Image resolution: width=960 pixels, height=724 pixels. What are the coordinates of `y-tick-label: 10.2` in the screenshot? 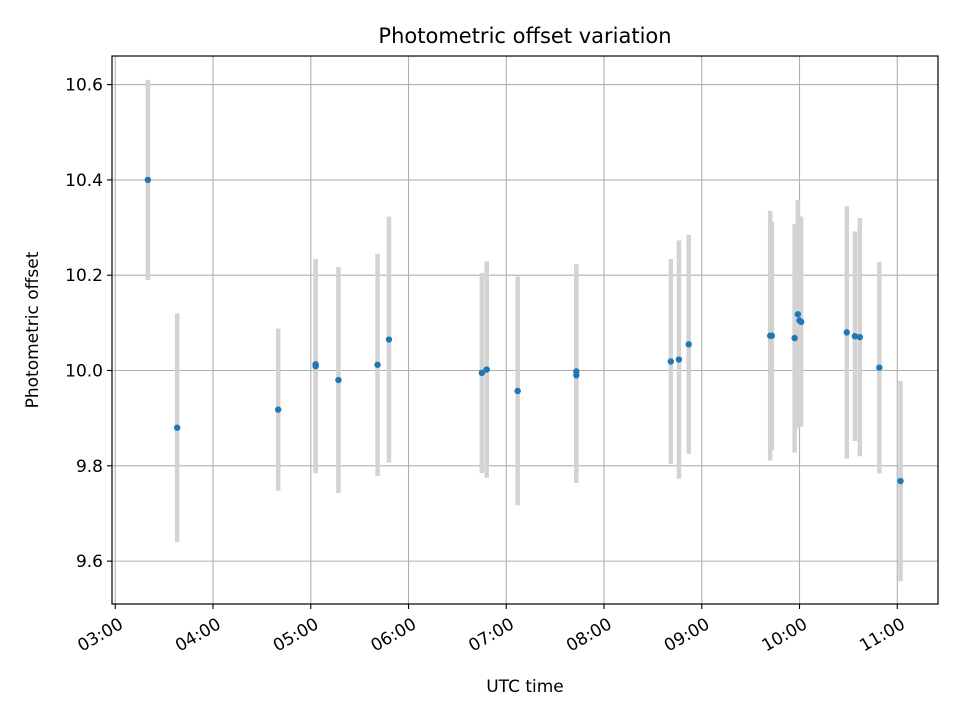 It's located at (84, 276).